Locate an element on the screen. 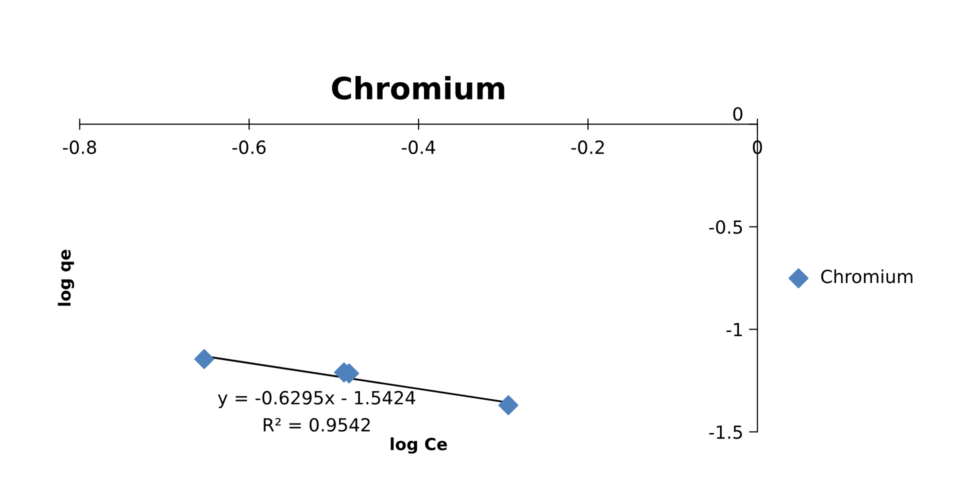 The width and height of the screenshot is (960, 493). y-tick-label: -1 is located at coordinates (734, 329).